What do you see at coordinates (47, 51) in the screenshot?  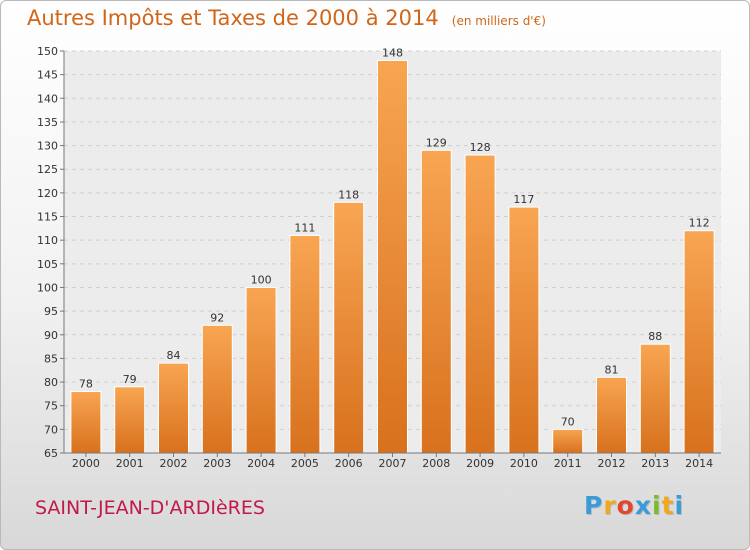 I see `y-tick-label: 150` at bounding box center [47, 51].